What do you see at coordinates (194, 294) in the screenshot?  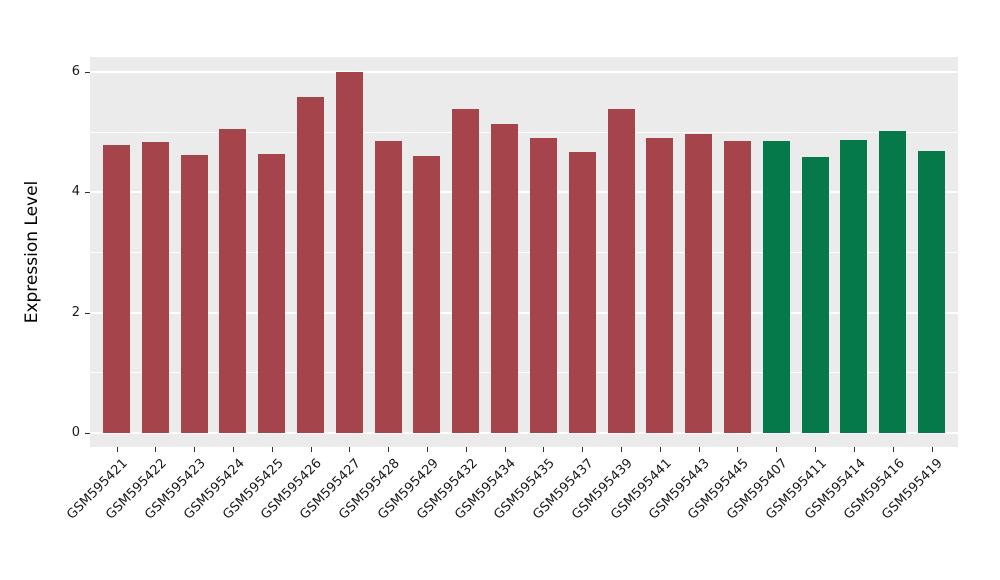 I see `bar-GSM595423` at bounding box center [194, 294].